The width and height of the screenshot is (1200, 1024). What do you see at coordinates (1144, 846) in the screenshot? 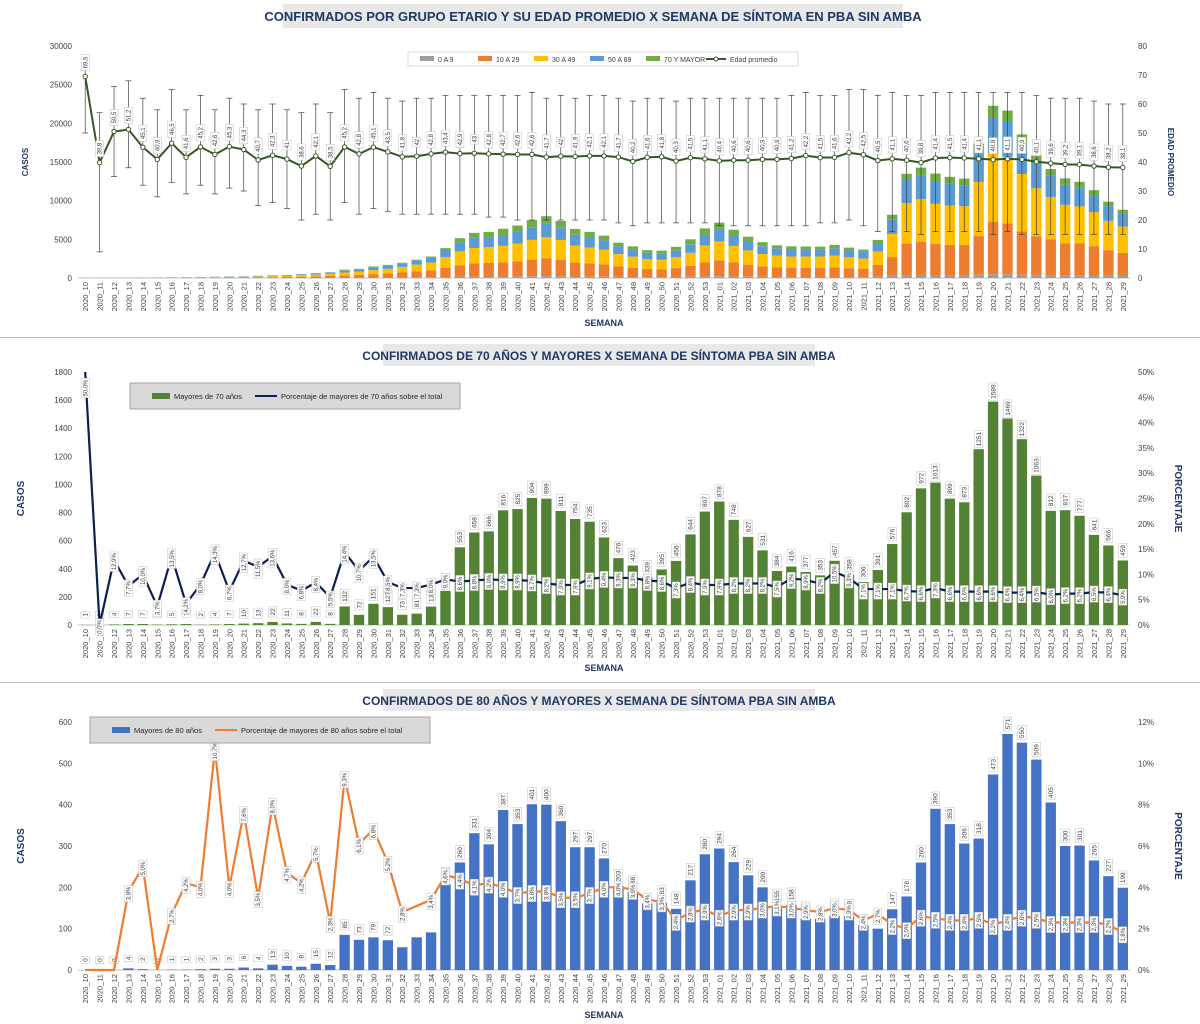
I see `y2-tick-label: 6%` at bounding box center [1144, 846].